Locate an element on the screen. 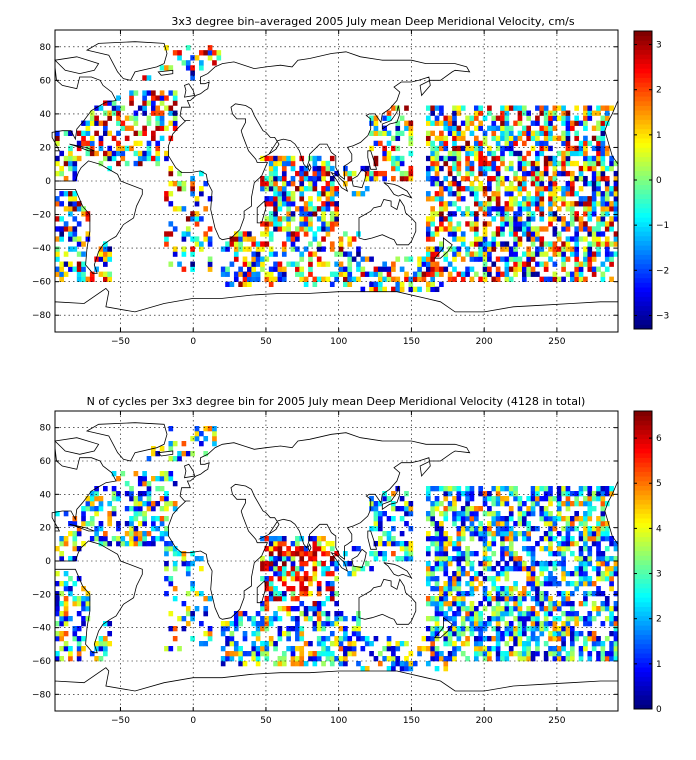 The width and height of the screenshot is (696, 760). x-tick-label: 250 is located at coordinates (556, 721).